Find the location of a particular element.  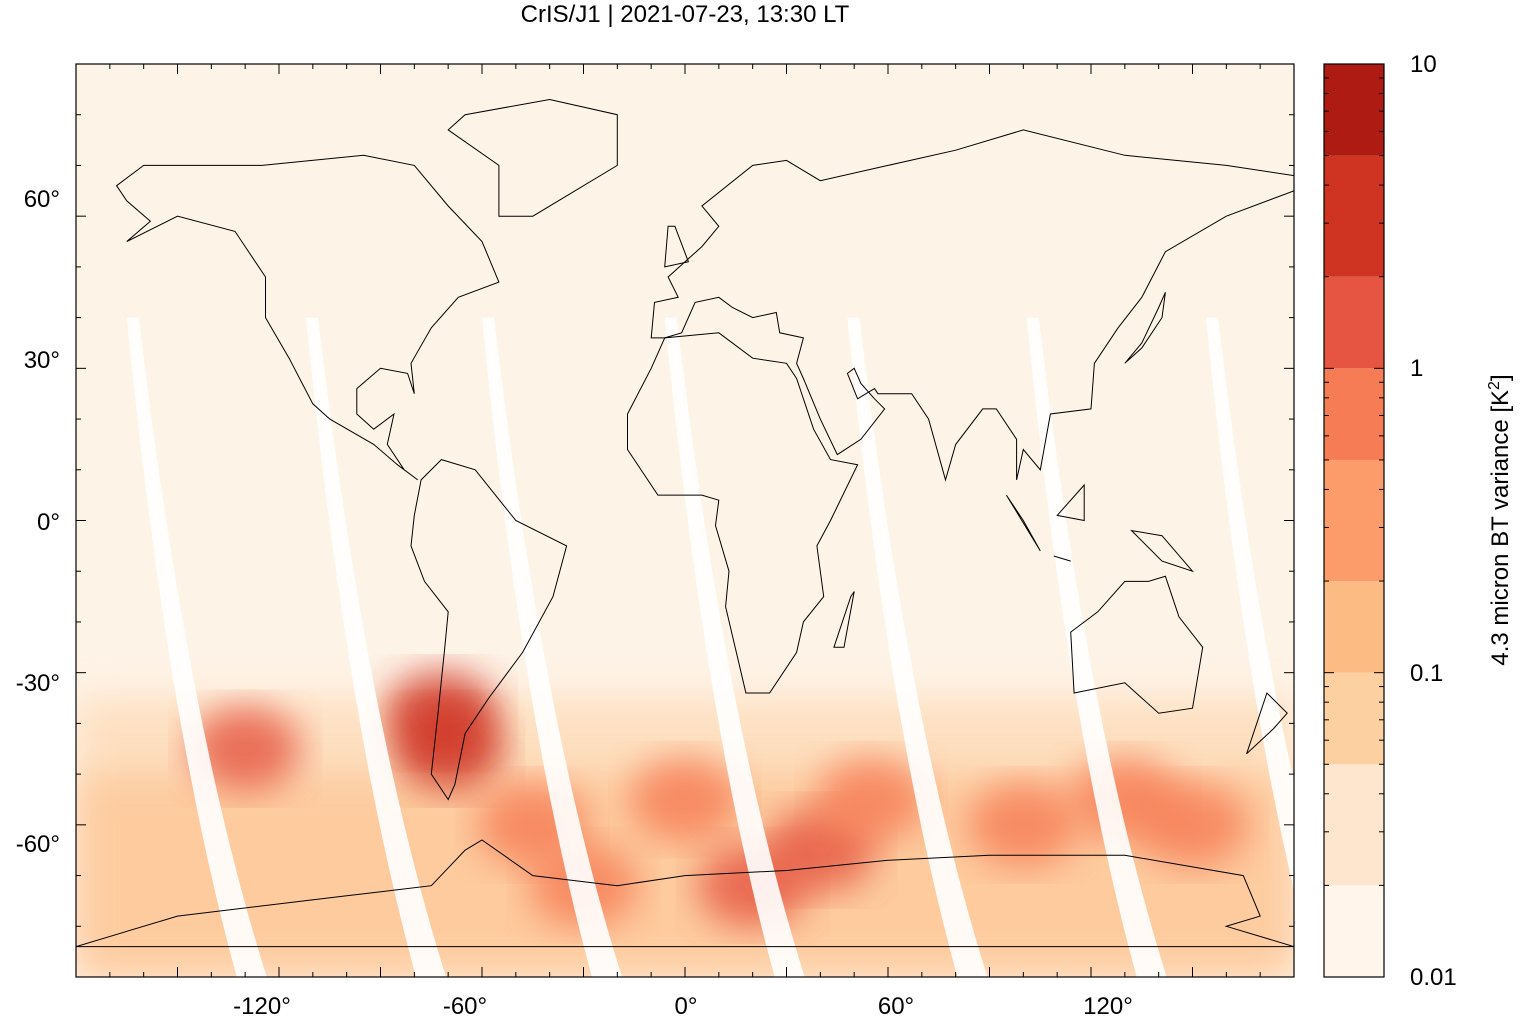

colorbar-bands is located at coordinates (1354, 520).